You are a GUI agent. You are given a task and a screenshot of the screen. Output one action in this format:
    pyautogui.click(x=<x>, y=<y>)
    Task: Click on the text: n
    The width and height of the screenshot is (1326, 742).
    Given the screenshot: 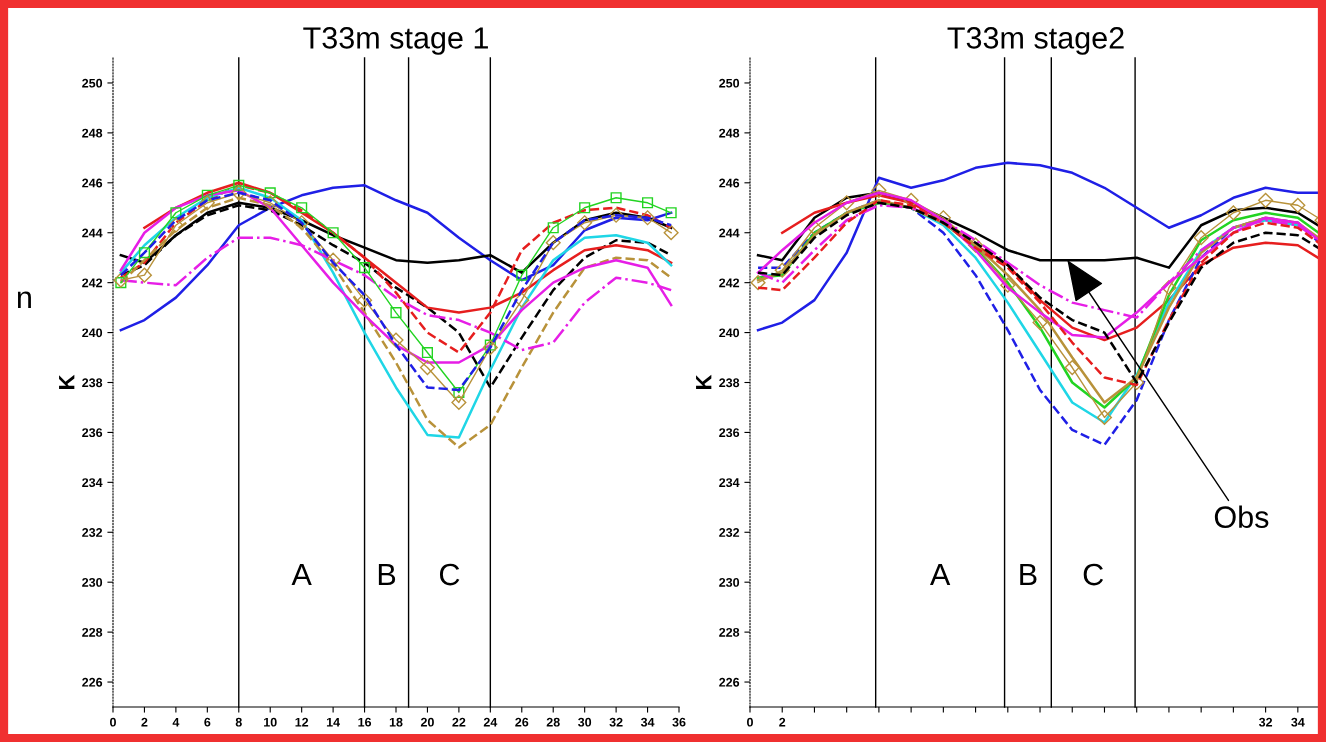 What is the action you would take?
    pyautogui.click(x=24, y=299)
    